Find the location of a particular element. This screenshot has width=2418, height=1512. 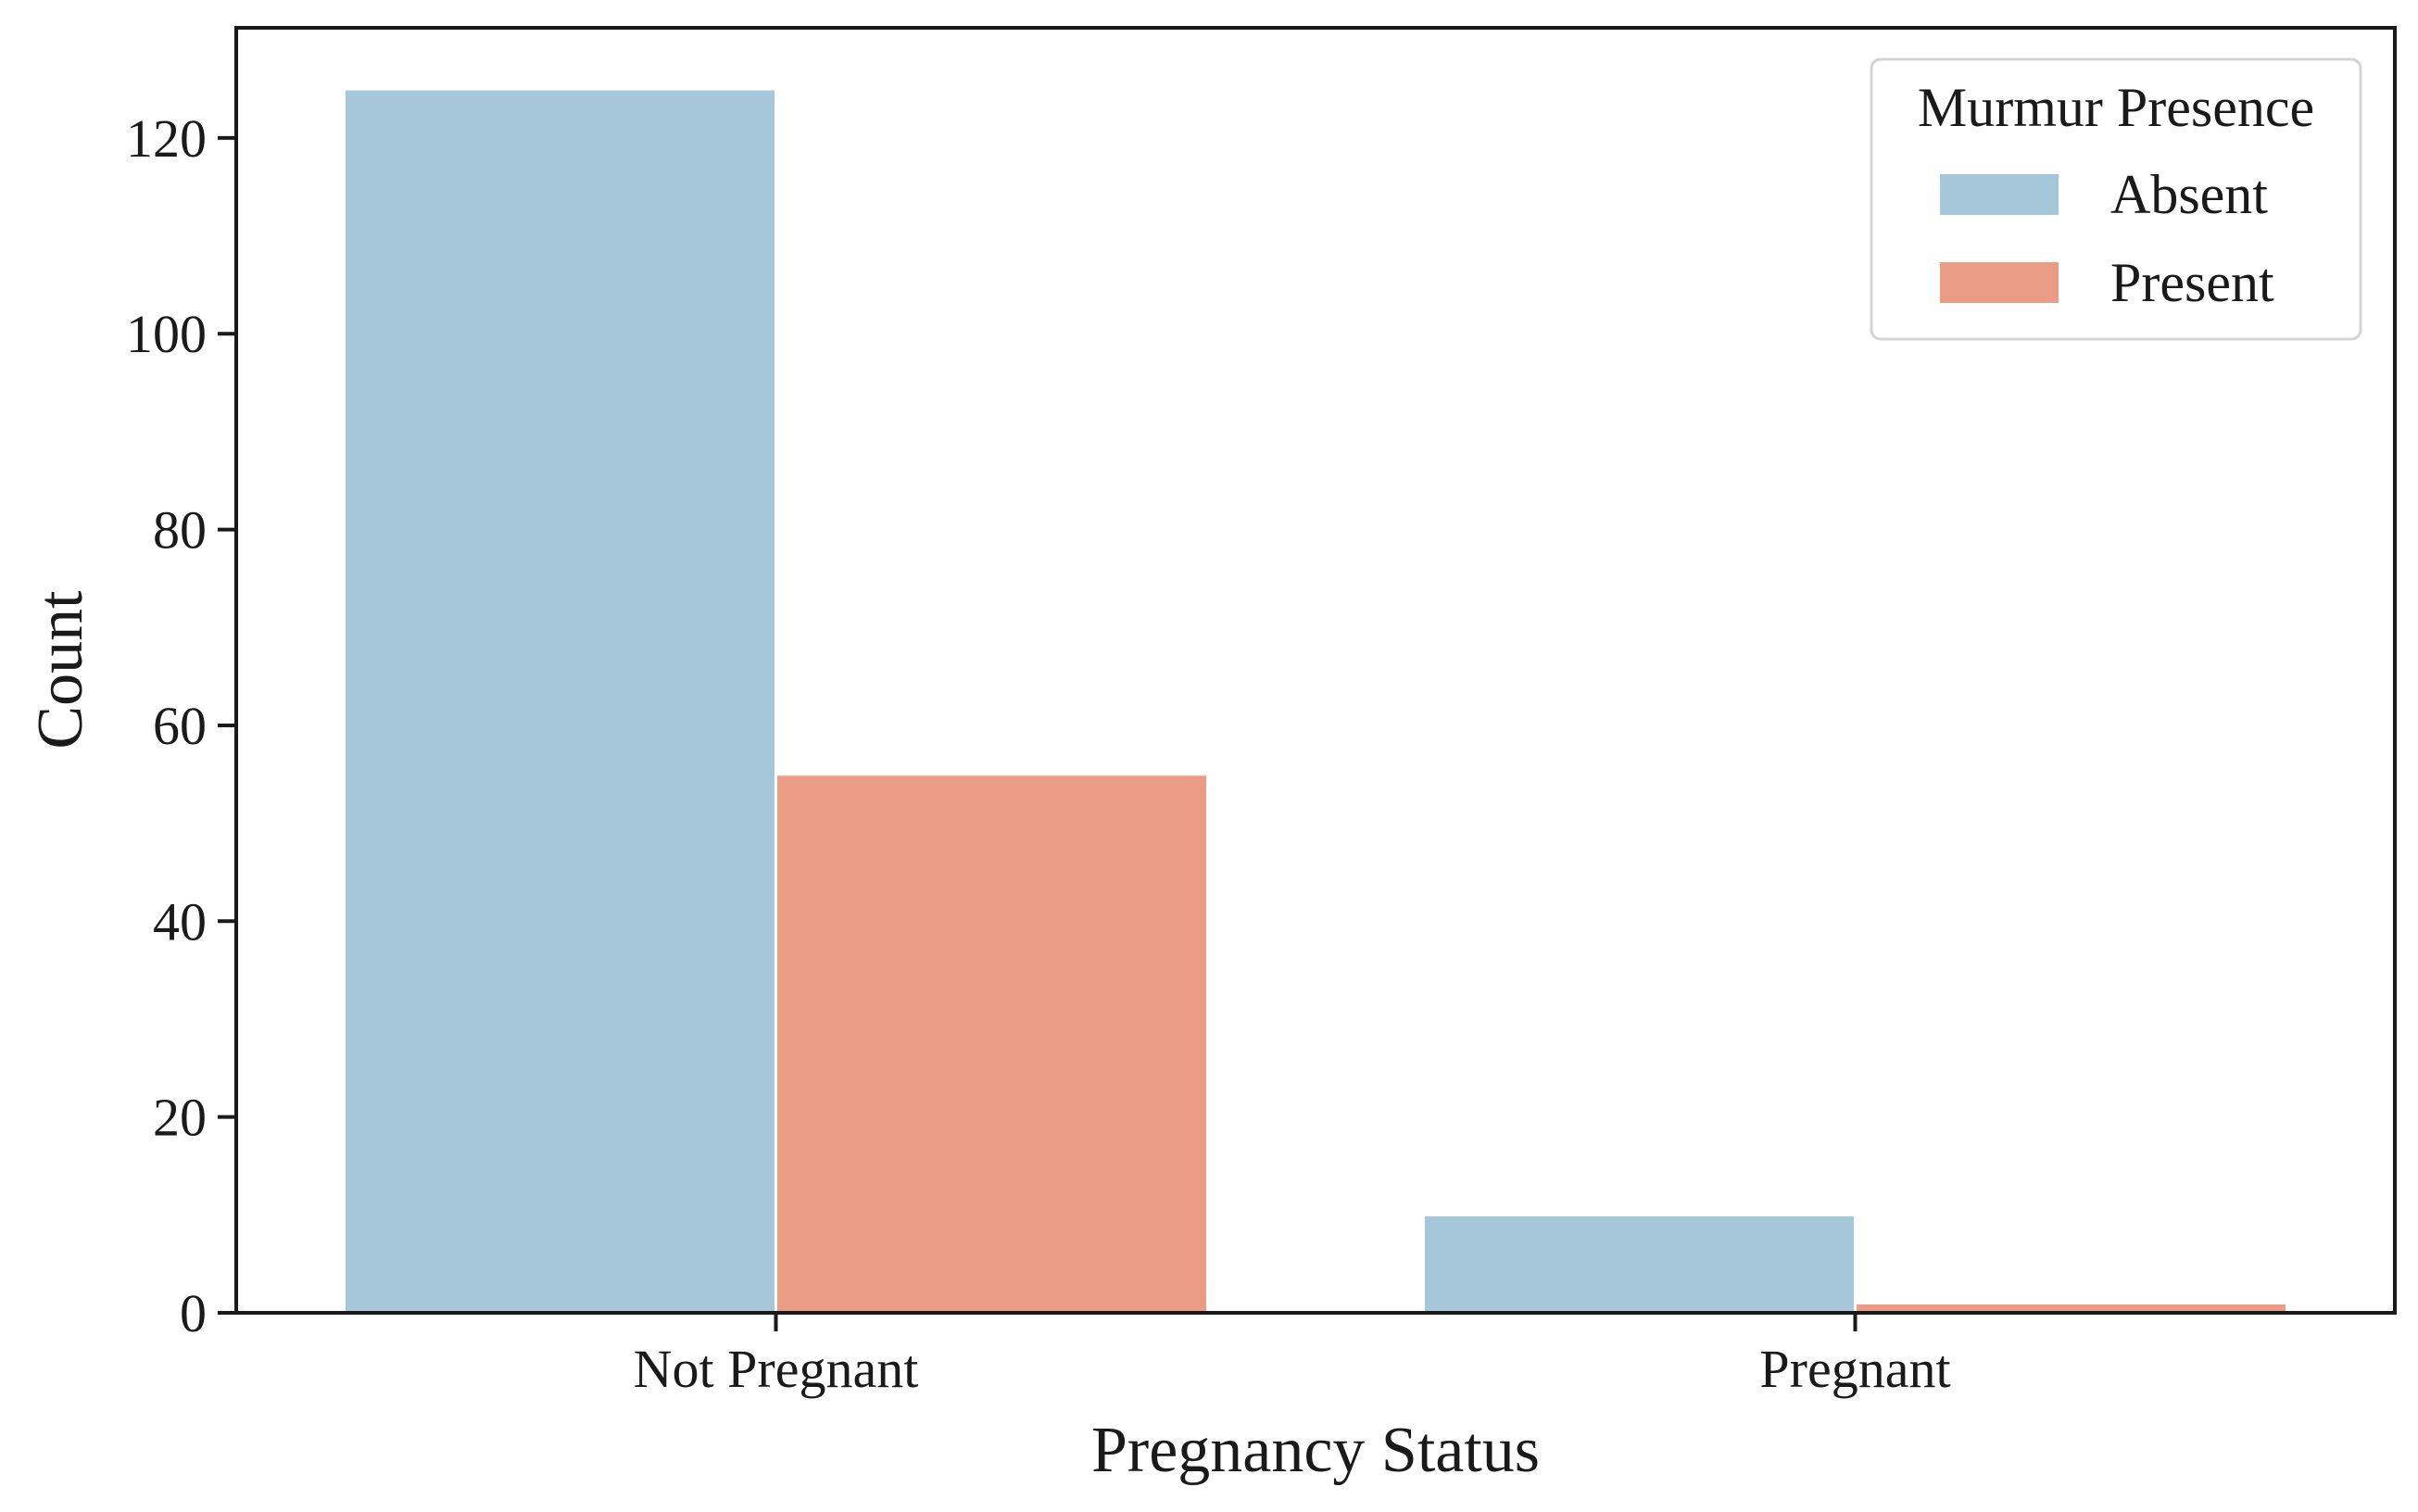

y-axis: 0 20 40 60 80 100 120 is located at coordinates (181, 725).